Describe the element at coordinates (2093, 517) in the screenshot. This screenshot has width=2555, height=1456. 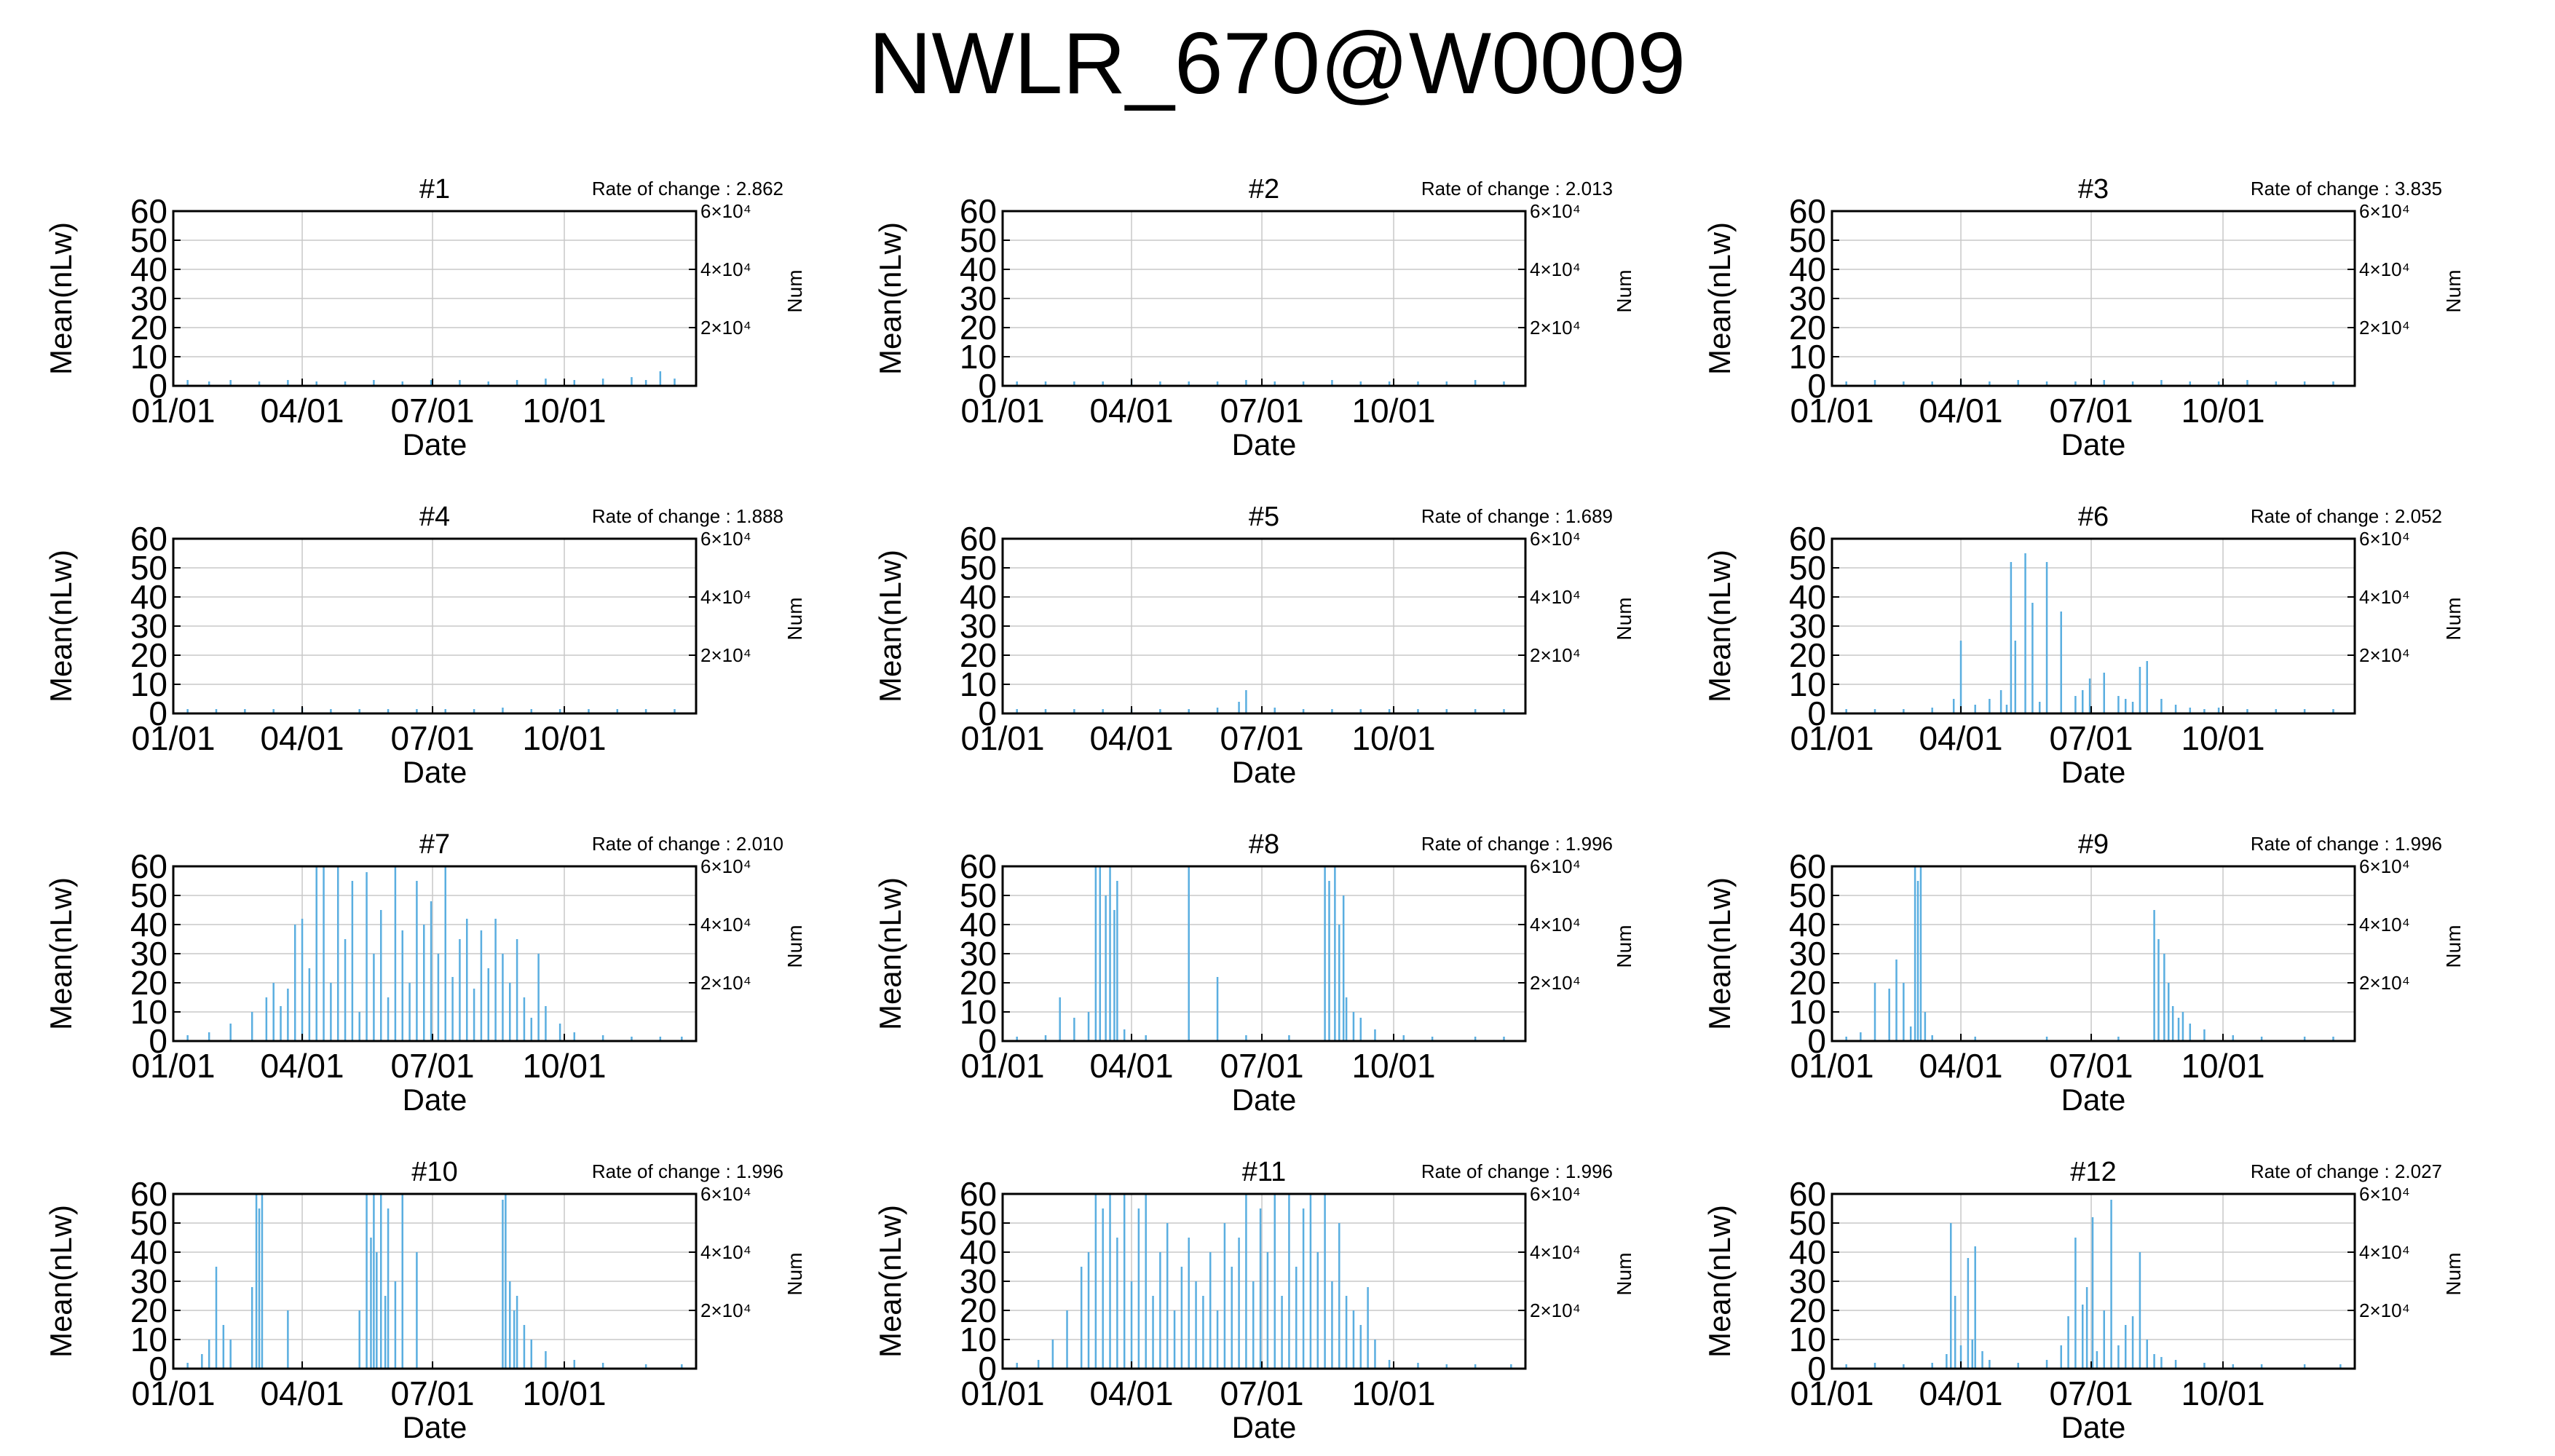
I see `panel-title: #6` at that location.